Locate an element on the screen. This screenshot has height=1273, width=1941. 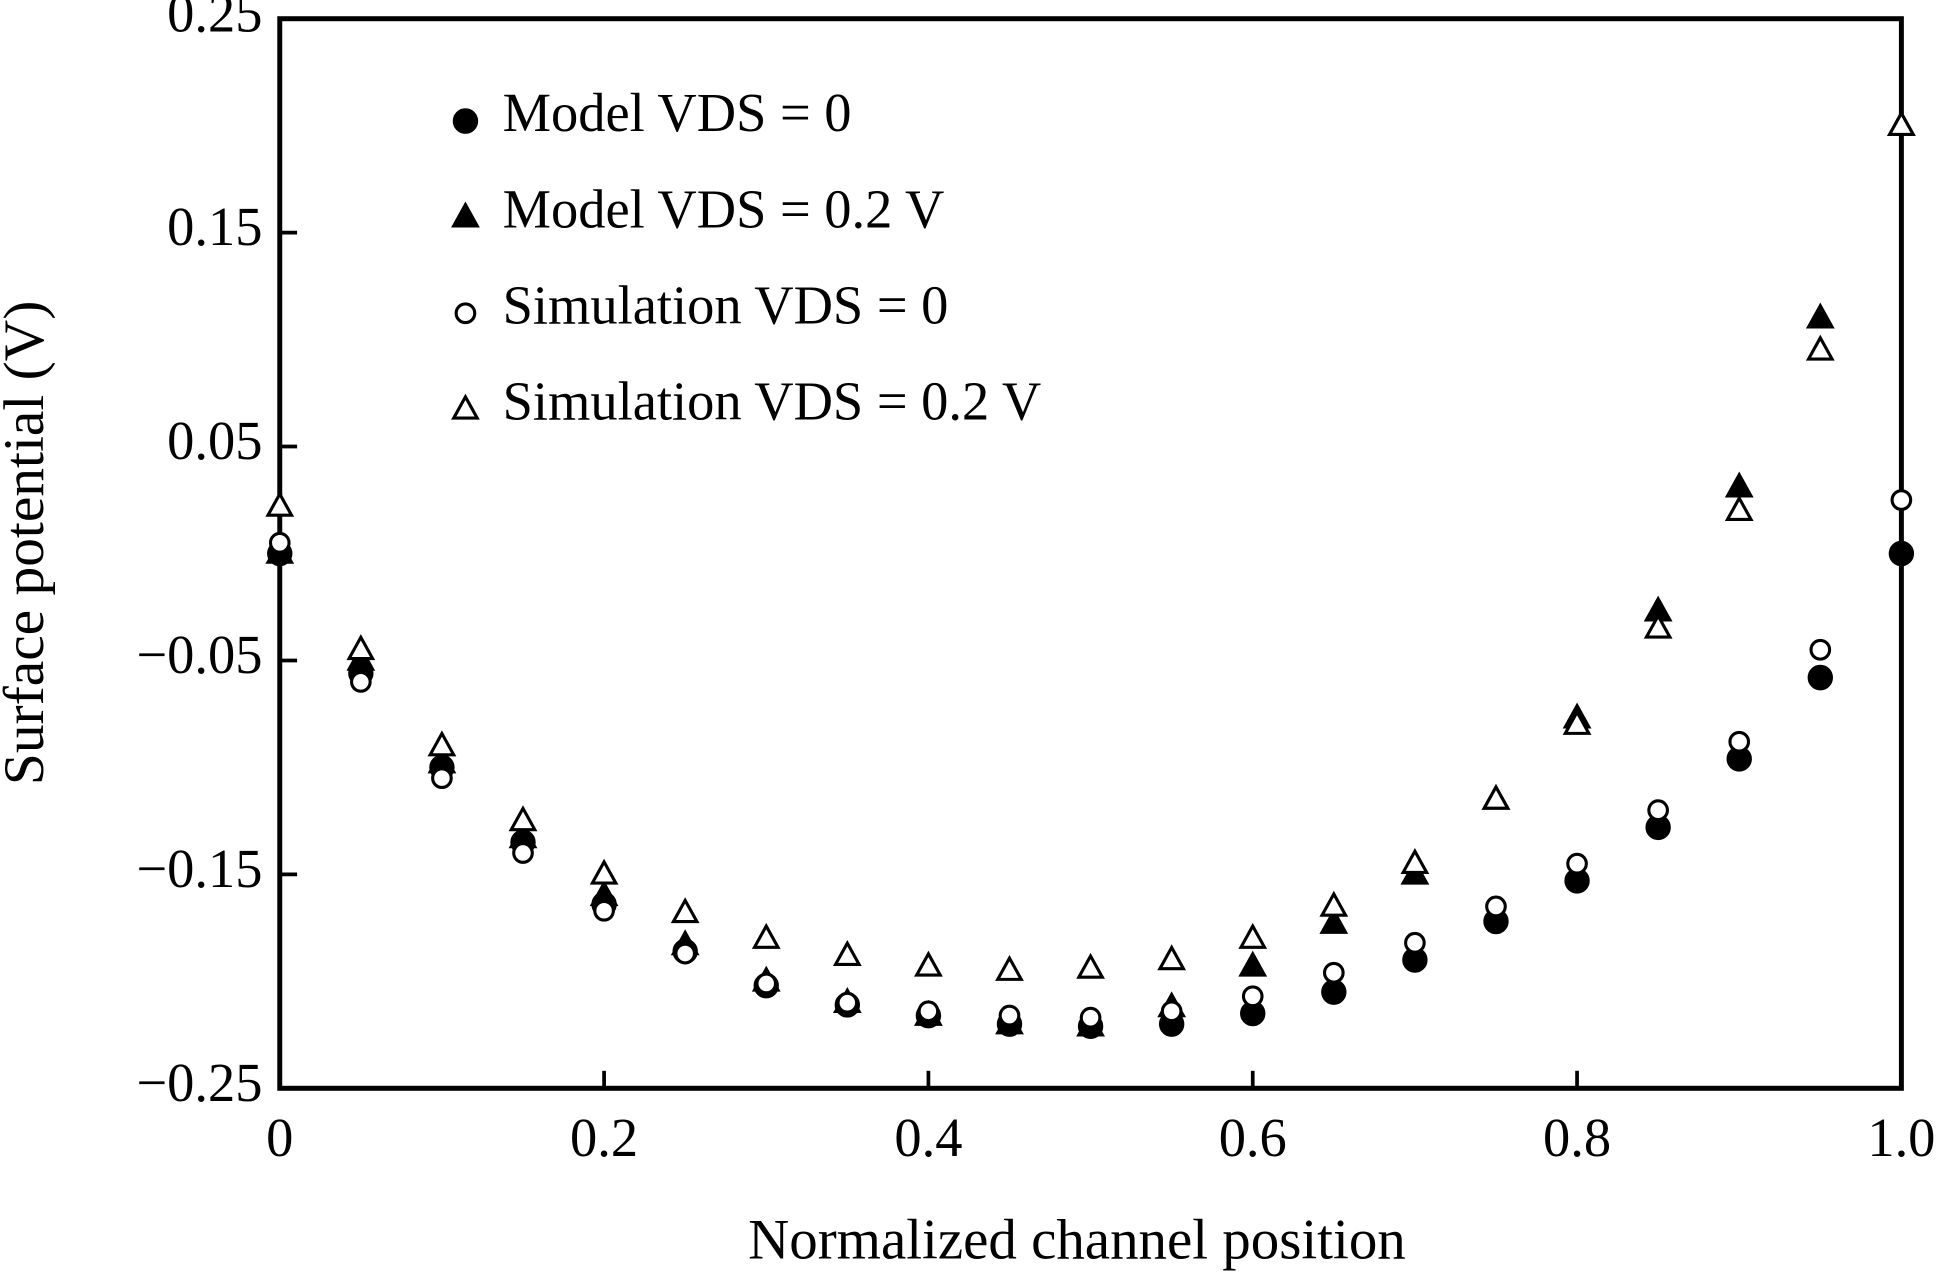
x-tick-label: 0 is located at coordinates (279, 1137).